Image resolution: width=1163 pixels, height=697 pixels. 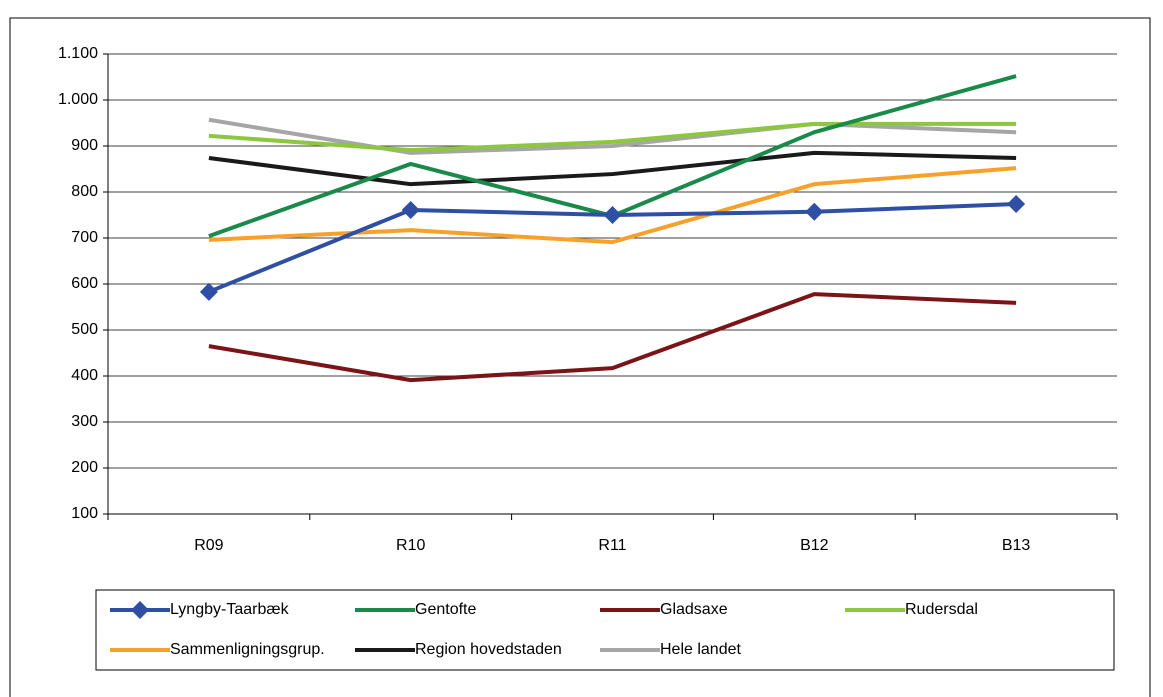 What do you see at coordinates (84, 191) in the screenshot?
I see `y-tick-label: 800` at bounding box center [84, 191].